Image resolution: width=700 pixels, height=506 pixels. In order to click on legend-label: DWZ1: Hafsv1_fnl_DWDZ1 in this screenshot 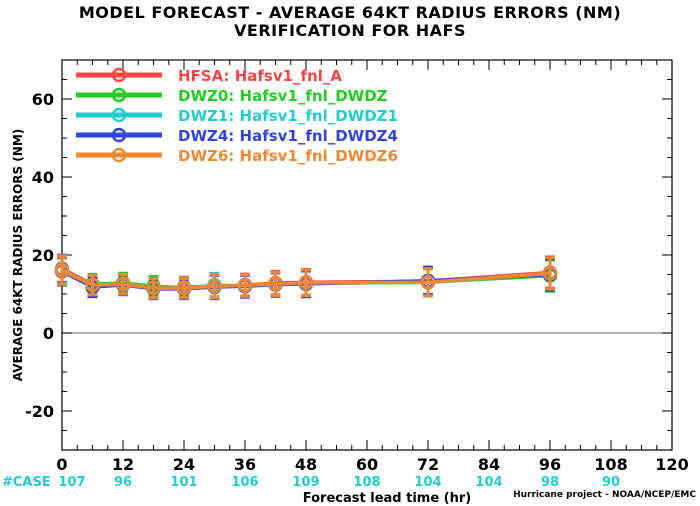, I will do `click(288, 116)`.